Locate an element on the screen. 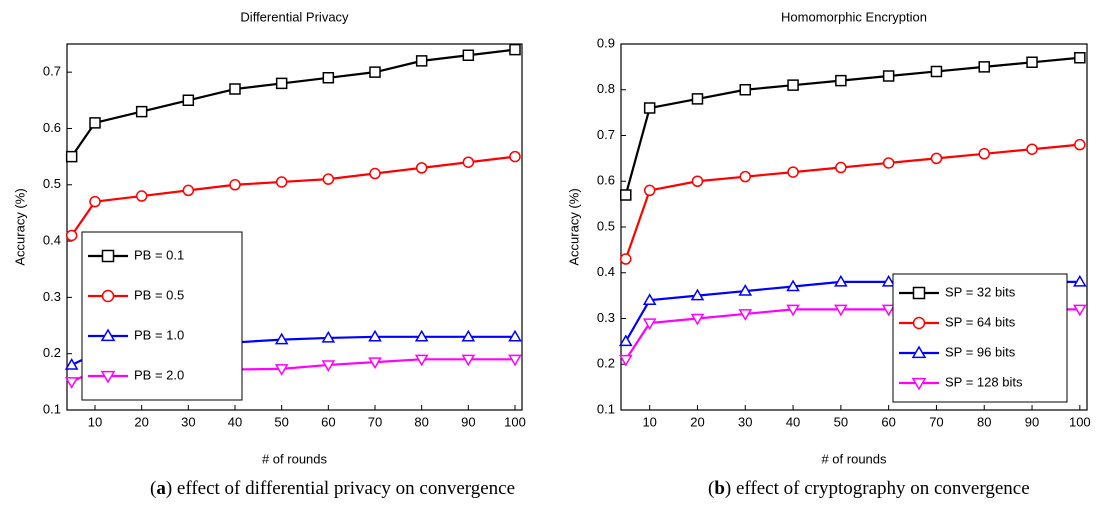 Image resolution: width=1099 pixels, height=508 pixels. y-tick-label: 0.8 is located at coordinates (606, 88).